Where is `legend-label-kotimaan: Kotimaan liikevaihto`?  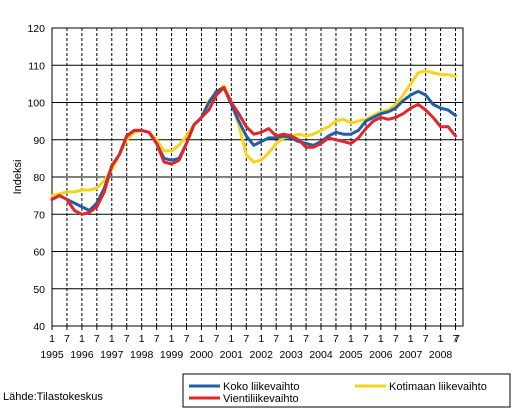
legend-label-kotimaan: Kotimaan liikevaihto is located at coordinates (438, 387).